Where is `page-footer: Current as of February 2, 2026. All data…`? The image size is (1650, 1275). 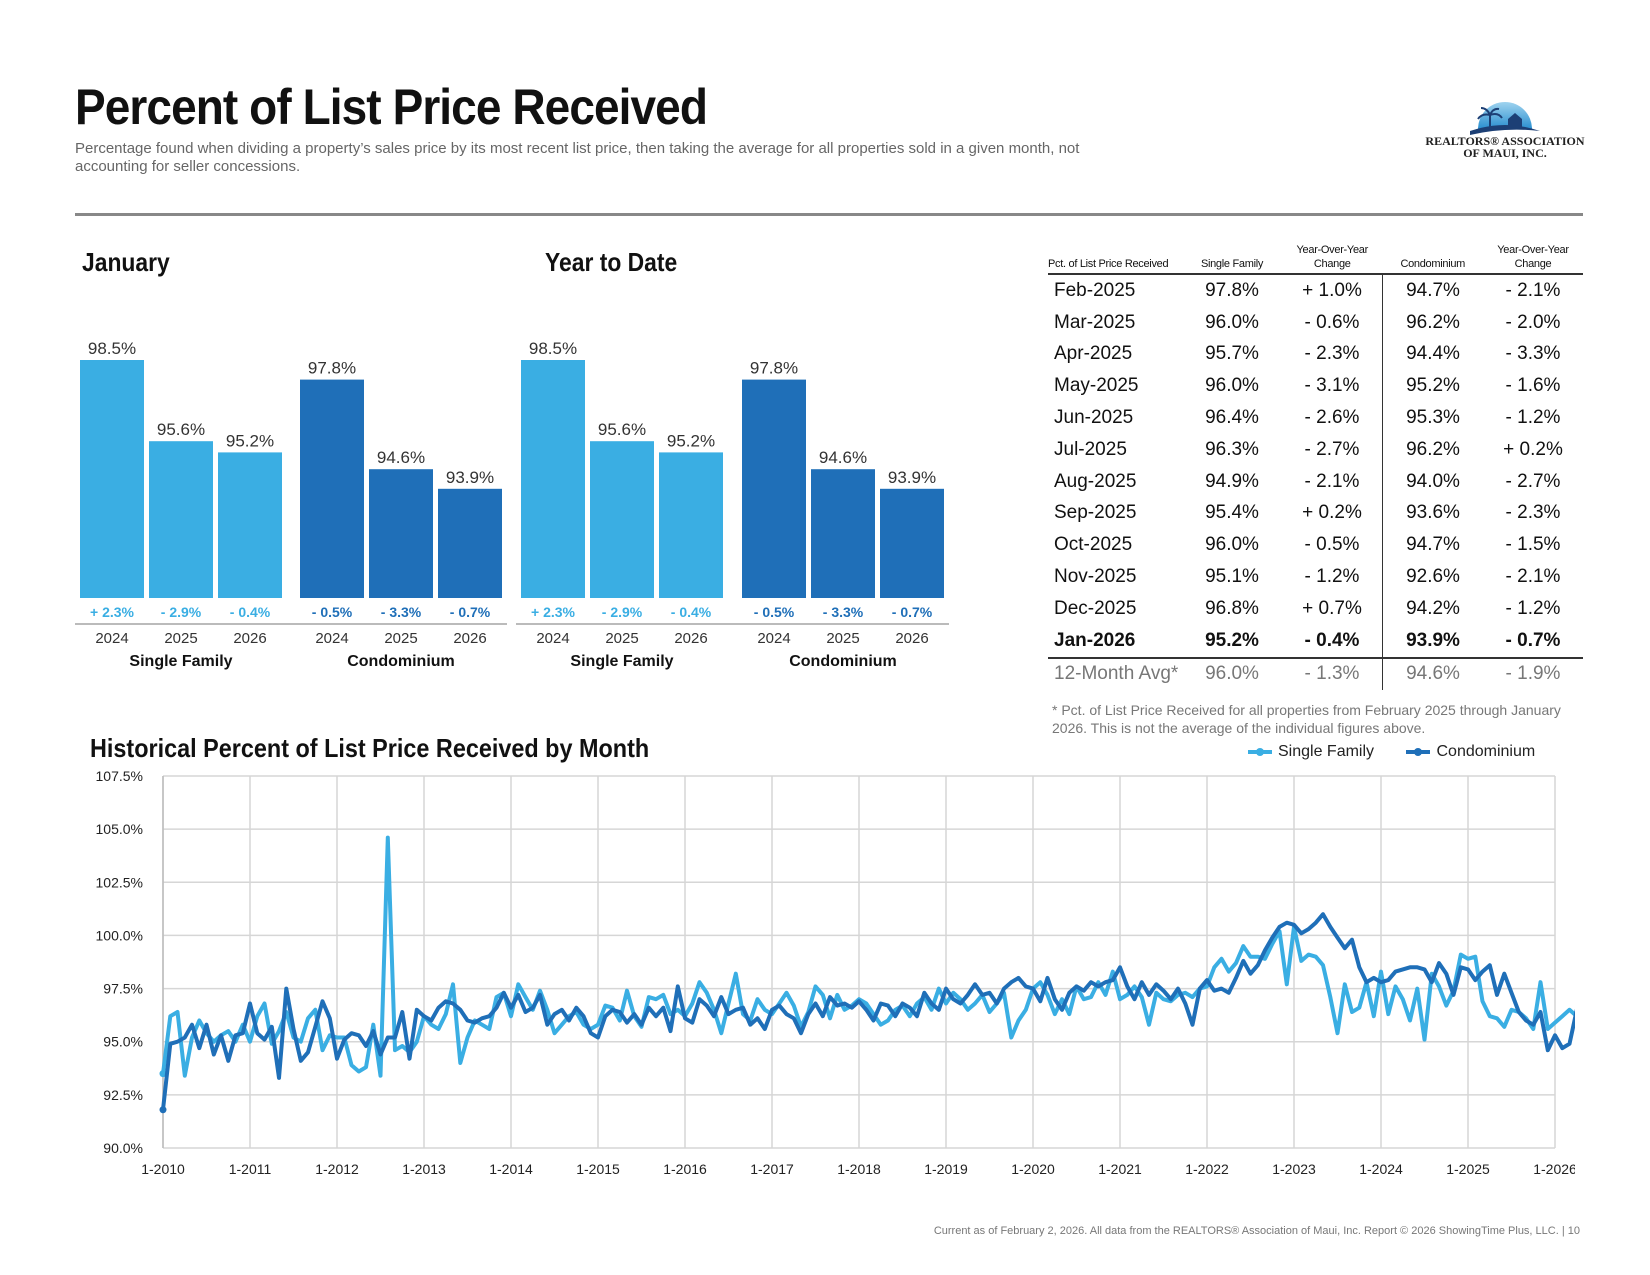
page-footer: Current as of February 2, 2026. All data… is located at coordinates (1256, 1231).